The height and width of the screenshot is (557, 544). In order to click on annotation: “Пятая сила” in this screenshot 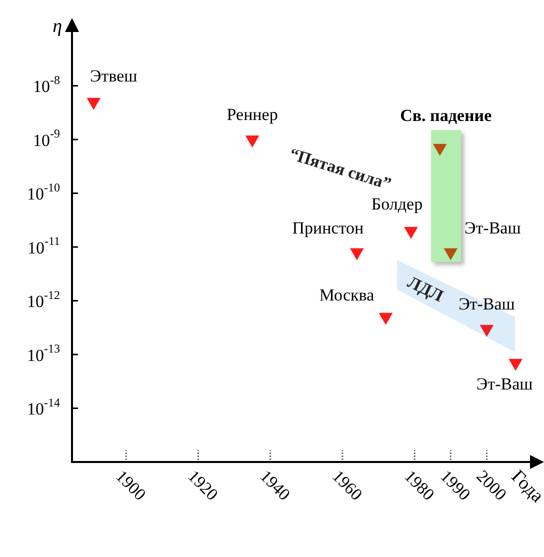, I will do `click(340, 169)`.